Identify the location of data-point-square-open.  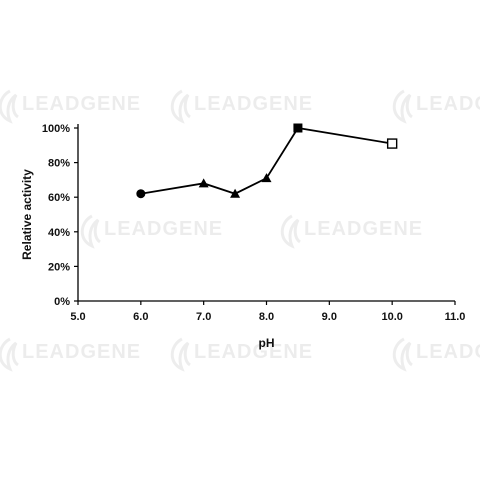
(392, 143).